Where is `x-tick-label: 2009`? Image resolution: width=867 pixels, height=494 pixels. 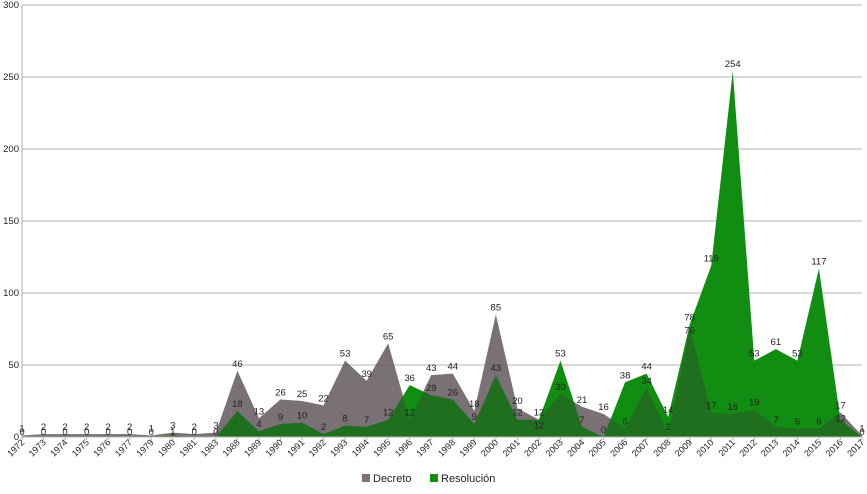
x-tick-label: 2009 is located at coordinates (683, 447).